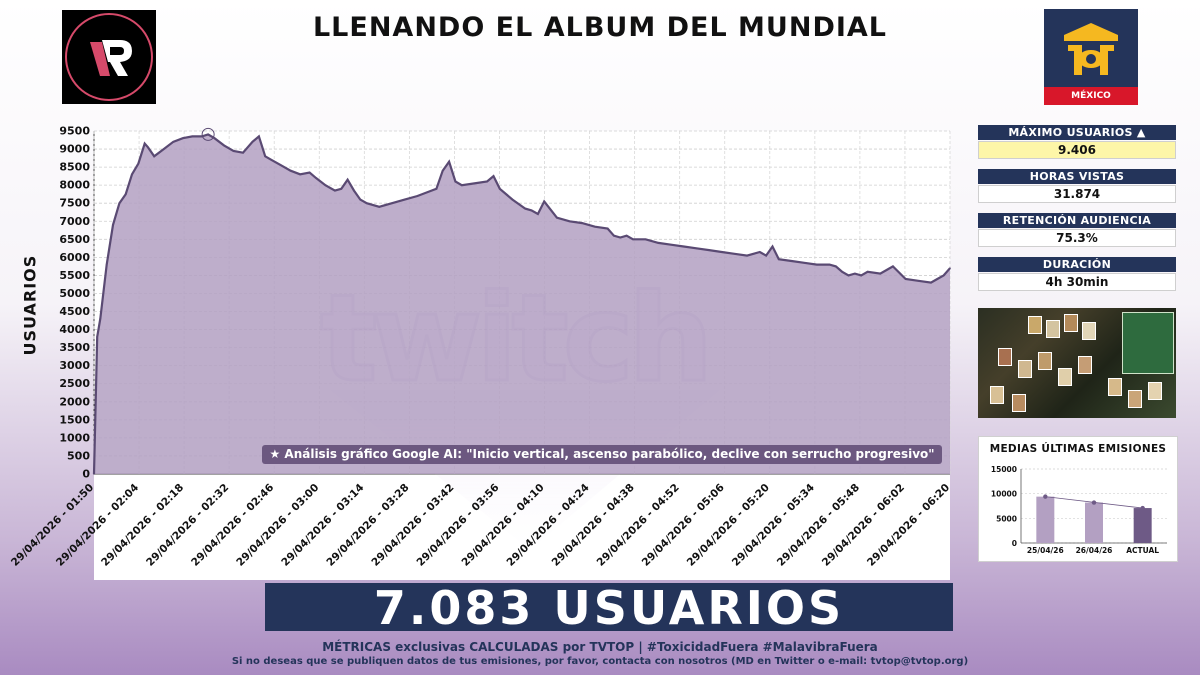 The width and height of the screenshot is (1200, 675). I want to click on stat-retention-value: 75.3%, so click(1077, 238).